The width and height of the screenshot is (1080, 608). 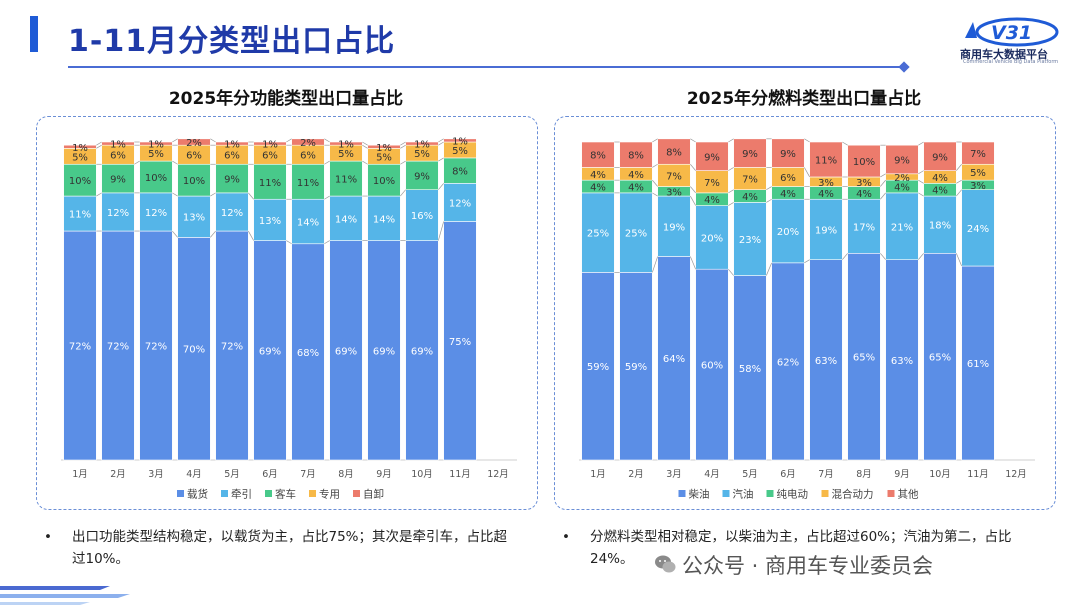 I want to click on data-label: 61%, so click(x=978, y=364).